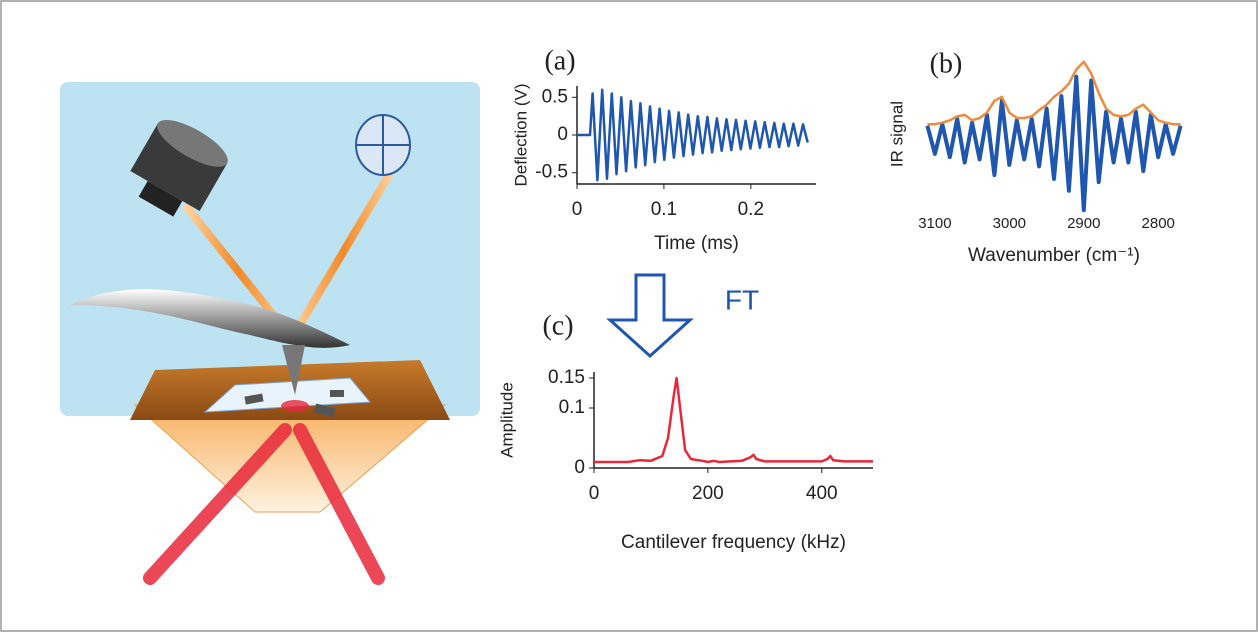  Describe the element at coordinates (295, 406) in the screenshot. I see `hot-spot` at that location.